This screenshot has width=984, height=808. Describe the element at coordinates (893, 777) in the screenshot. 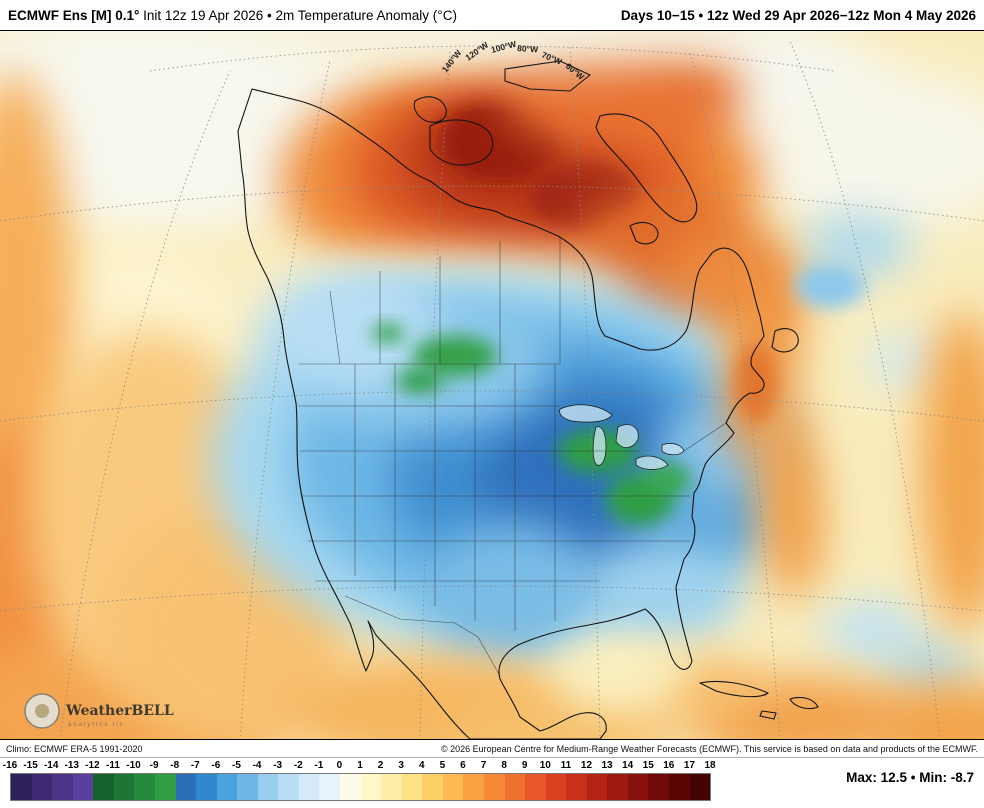

I see `max-value: 12.5` at that location.